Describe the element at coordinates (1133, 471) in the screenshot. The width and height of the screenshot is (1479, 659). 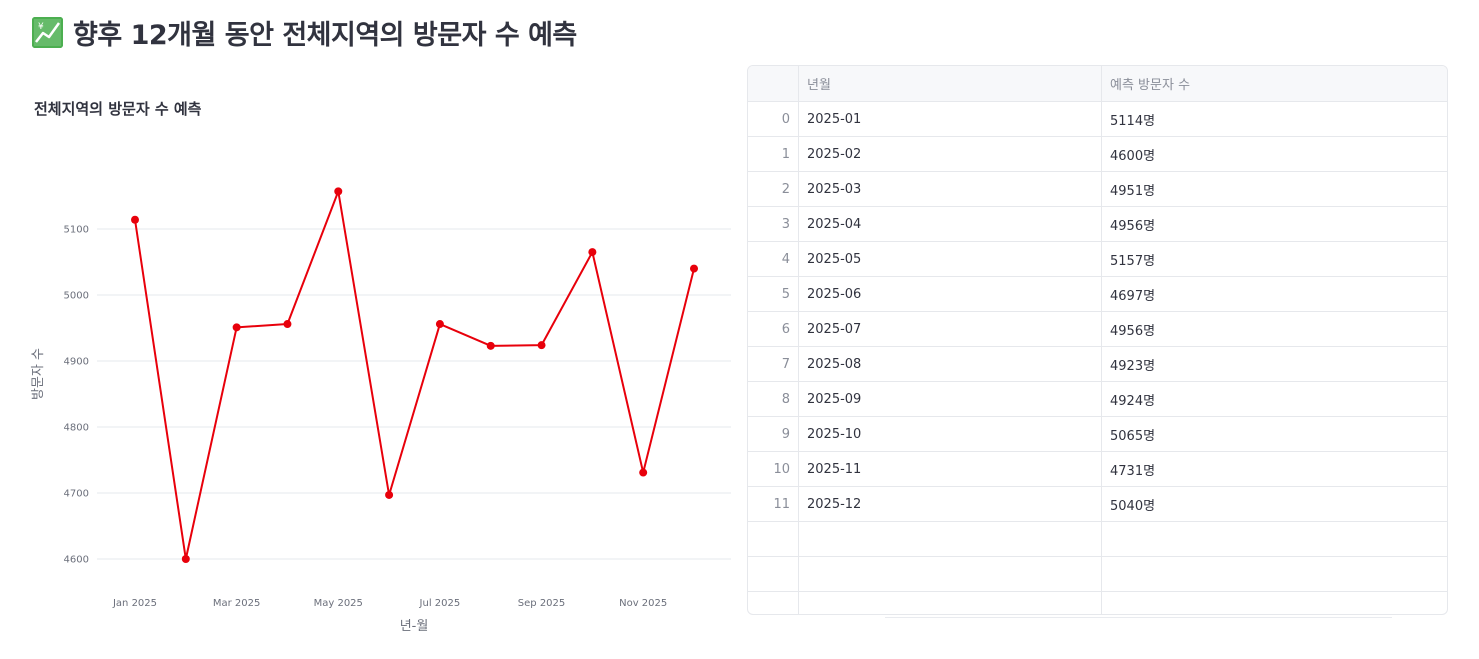
I see `row-value-cell: 4731명` at that location.